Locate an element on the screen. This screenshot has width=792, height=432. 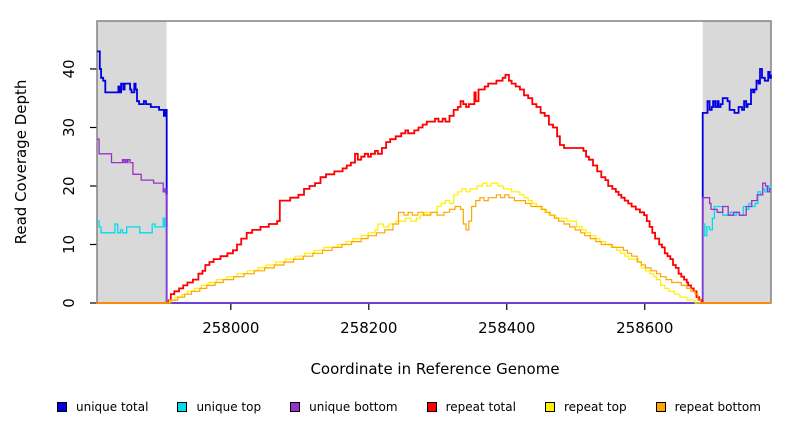
legend-item-repeat-top: repeat top is located at coordinates (585, 407).